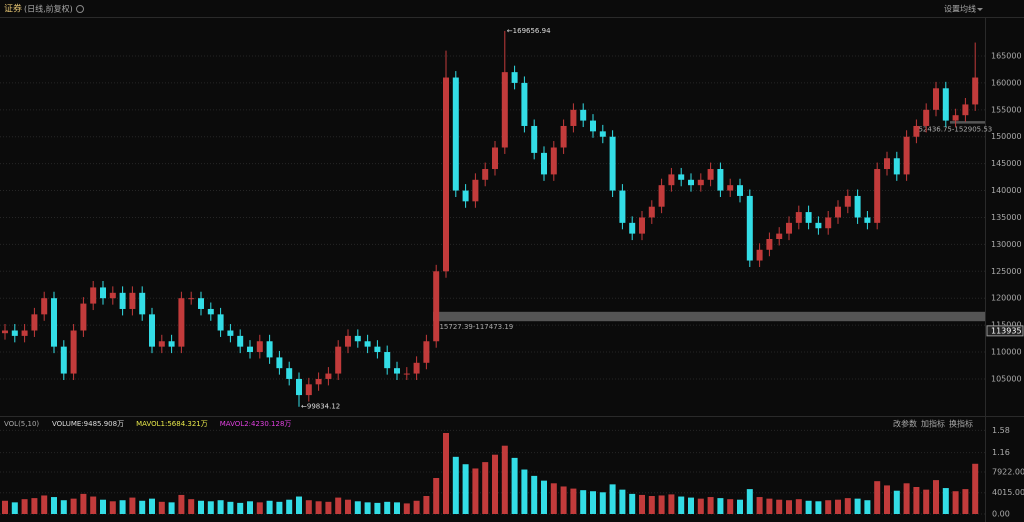 The image size is (1024, 522). Describe the element at coordinates (320, 407) in the screenshot. I see `low-label: ←99834.12` at that location.